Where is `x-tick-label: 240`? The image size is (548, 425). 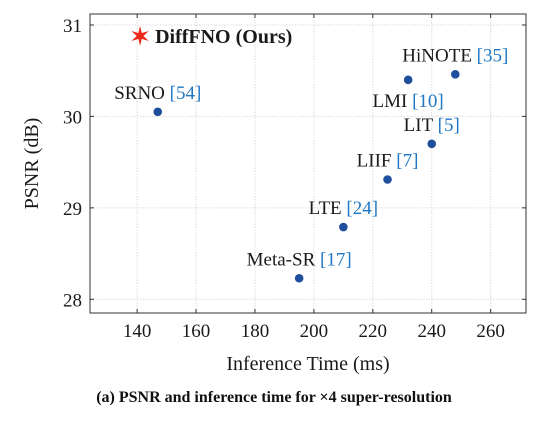 x-tick-label: 240 is located at coordinates (431, 331).